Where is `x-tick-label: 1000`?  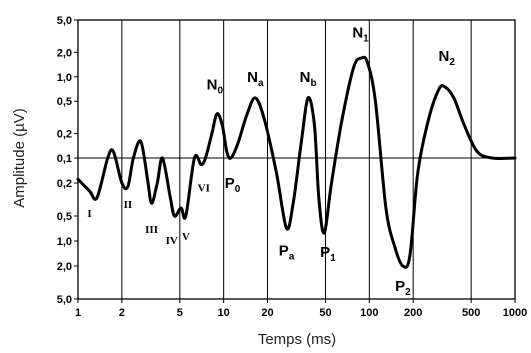
x-tick-label: 1000 is located at coordinates (515, 313).